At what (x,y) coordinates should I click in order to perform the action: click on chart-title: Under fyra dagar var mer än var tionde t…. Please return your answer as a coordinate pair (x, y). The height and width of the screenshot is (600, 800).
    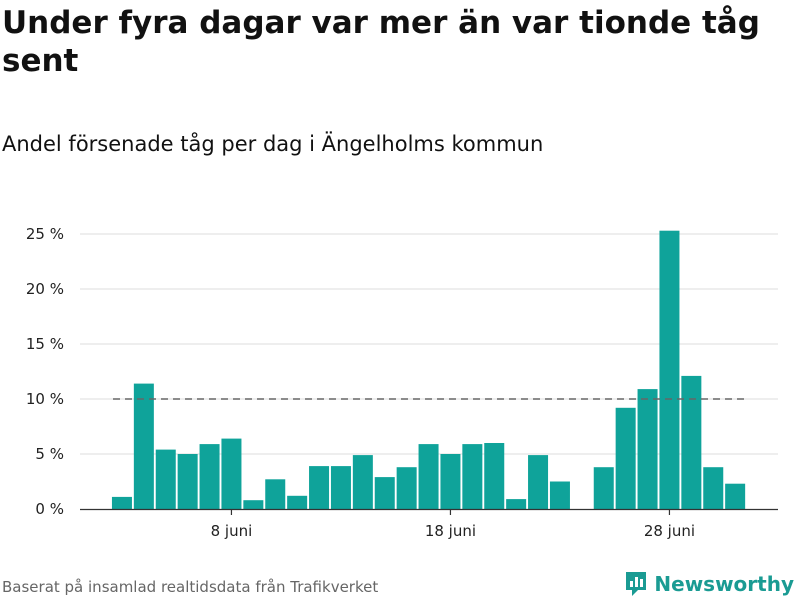
    Looking at the image, I should click on (381, 42).